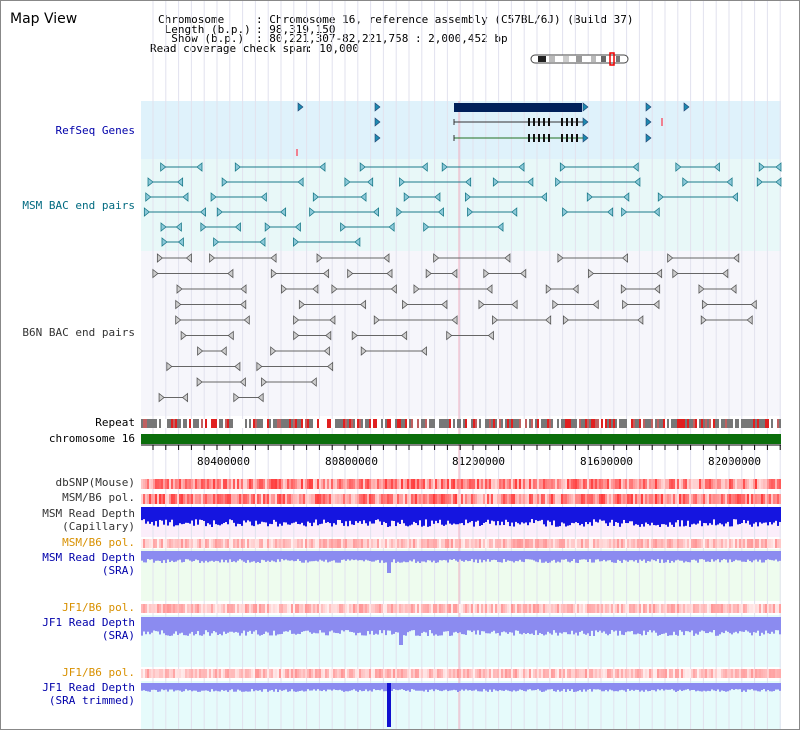  I want to click on jf1-pol-2-label: JF1/B6 pol., so click(98, 672).